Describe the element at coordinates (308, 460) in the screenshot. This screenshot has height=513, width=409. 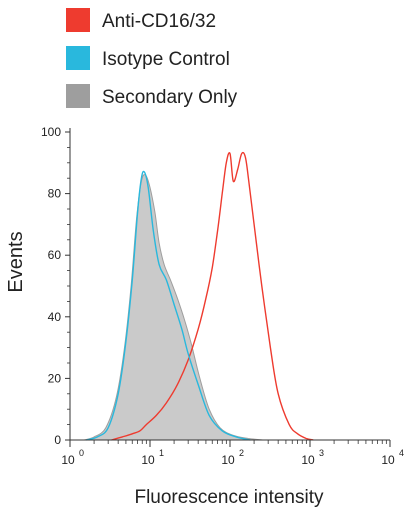
I see `x-tick-label-3: 10` at that location.